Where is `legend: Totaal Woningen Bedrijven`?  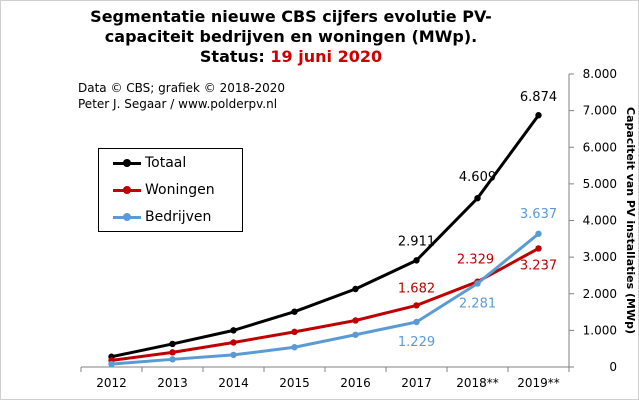 legend: Totaal Woningen Bedrijven is located at coordinates (170, 190).